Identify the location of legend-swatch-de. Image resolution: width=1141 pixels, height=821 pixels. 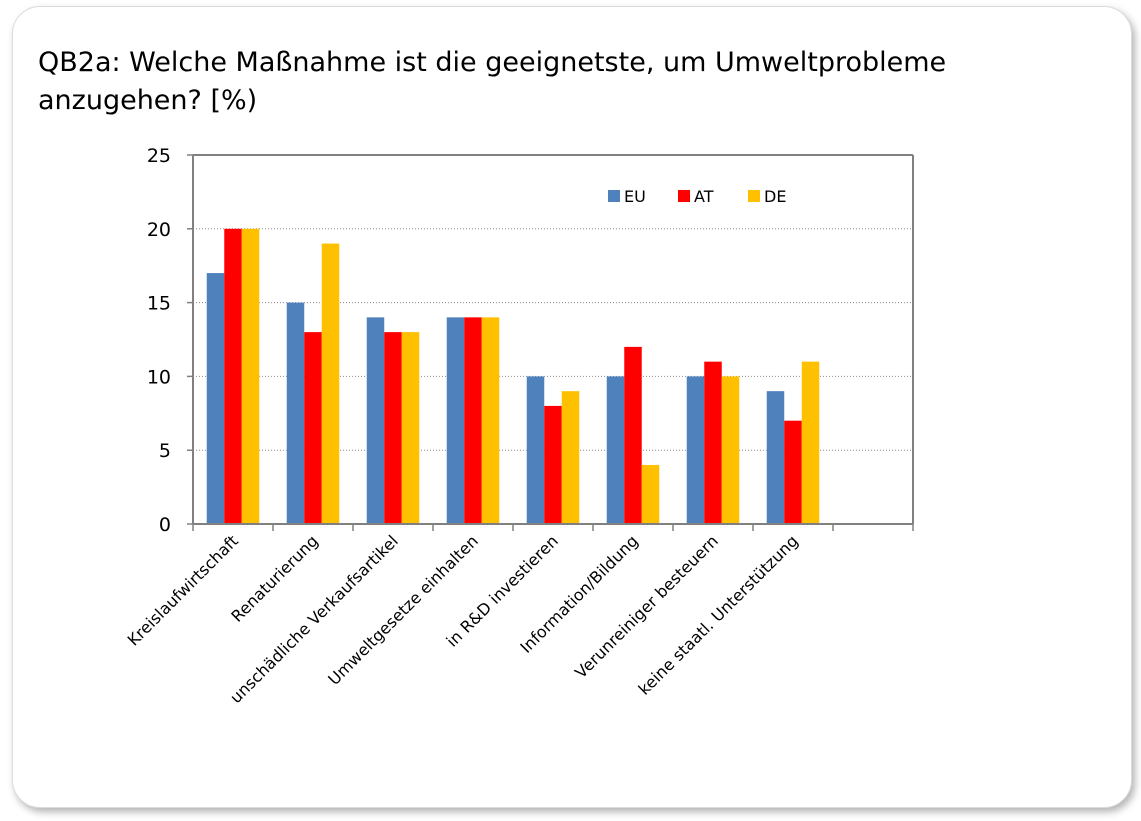
(754, 196).